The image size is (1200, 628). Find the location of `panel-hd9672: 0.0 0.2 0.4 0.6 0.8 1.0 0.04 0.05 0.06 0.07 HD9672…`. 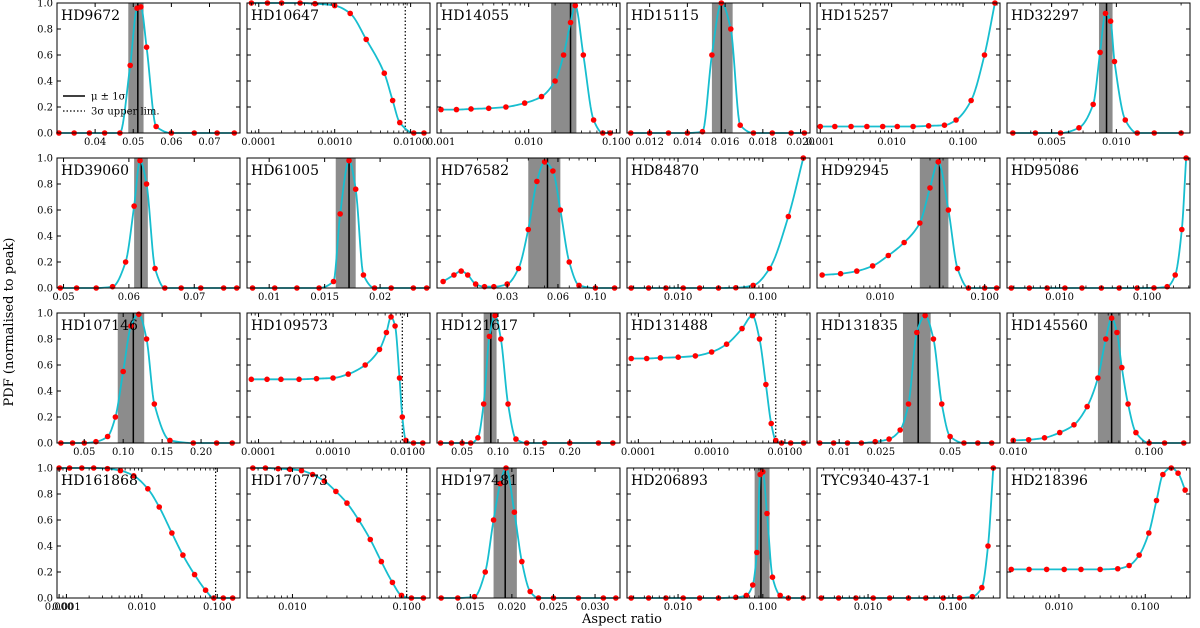

panel-hd9672: 0.0 0.2 0.4 0.6 0.8 1.0 0.04 0.05 0.06 0.07 HD9672… is located at coordinates (139, 74).